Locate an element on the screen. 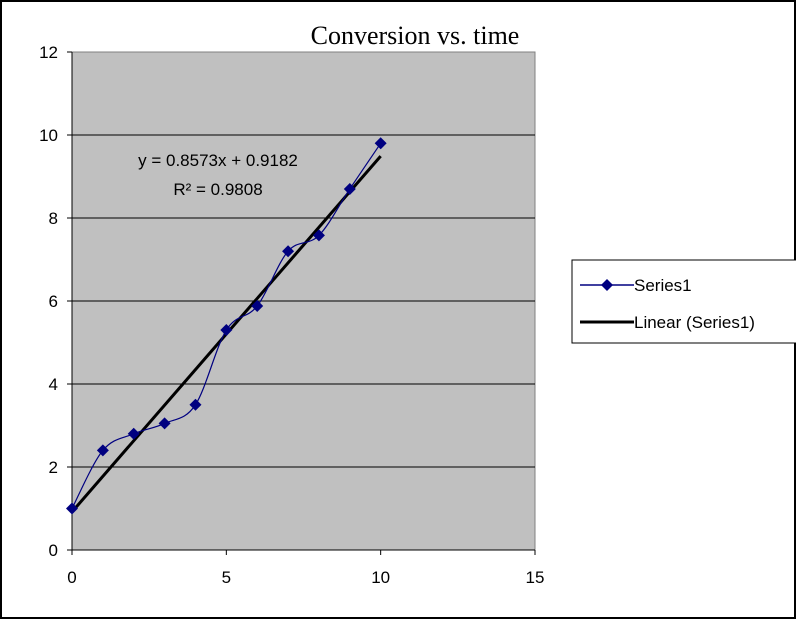 The height and width of the screenshot is (621, 796). y-tick-label-2: 4 is located at coordinates (53, 384).